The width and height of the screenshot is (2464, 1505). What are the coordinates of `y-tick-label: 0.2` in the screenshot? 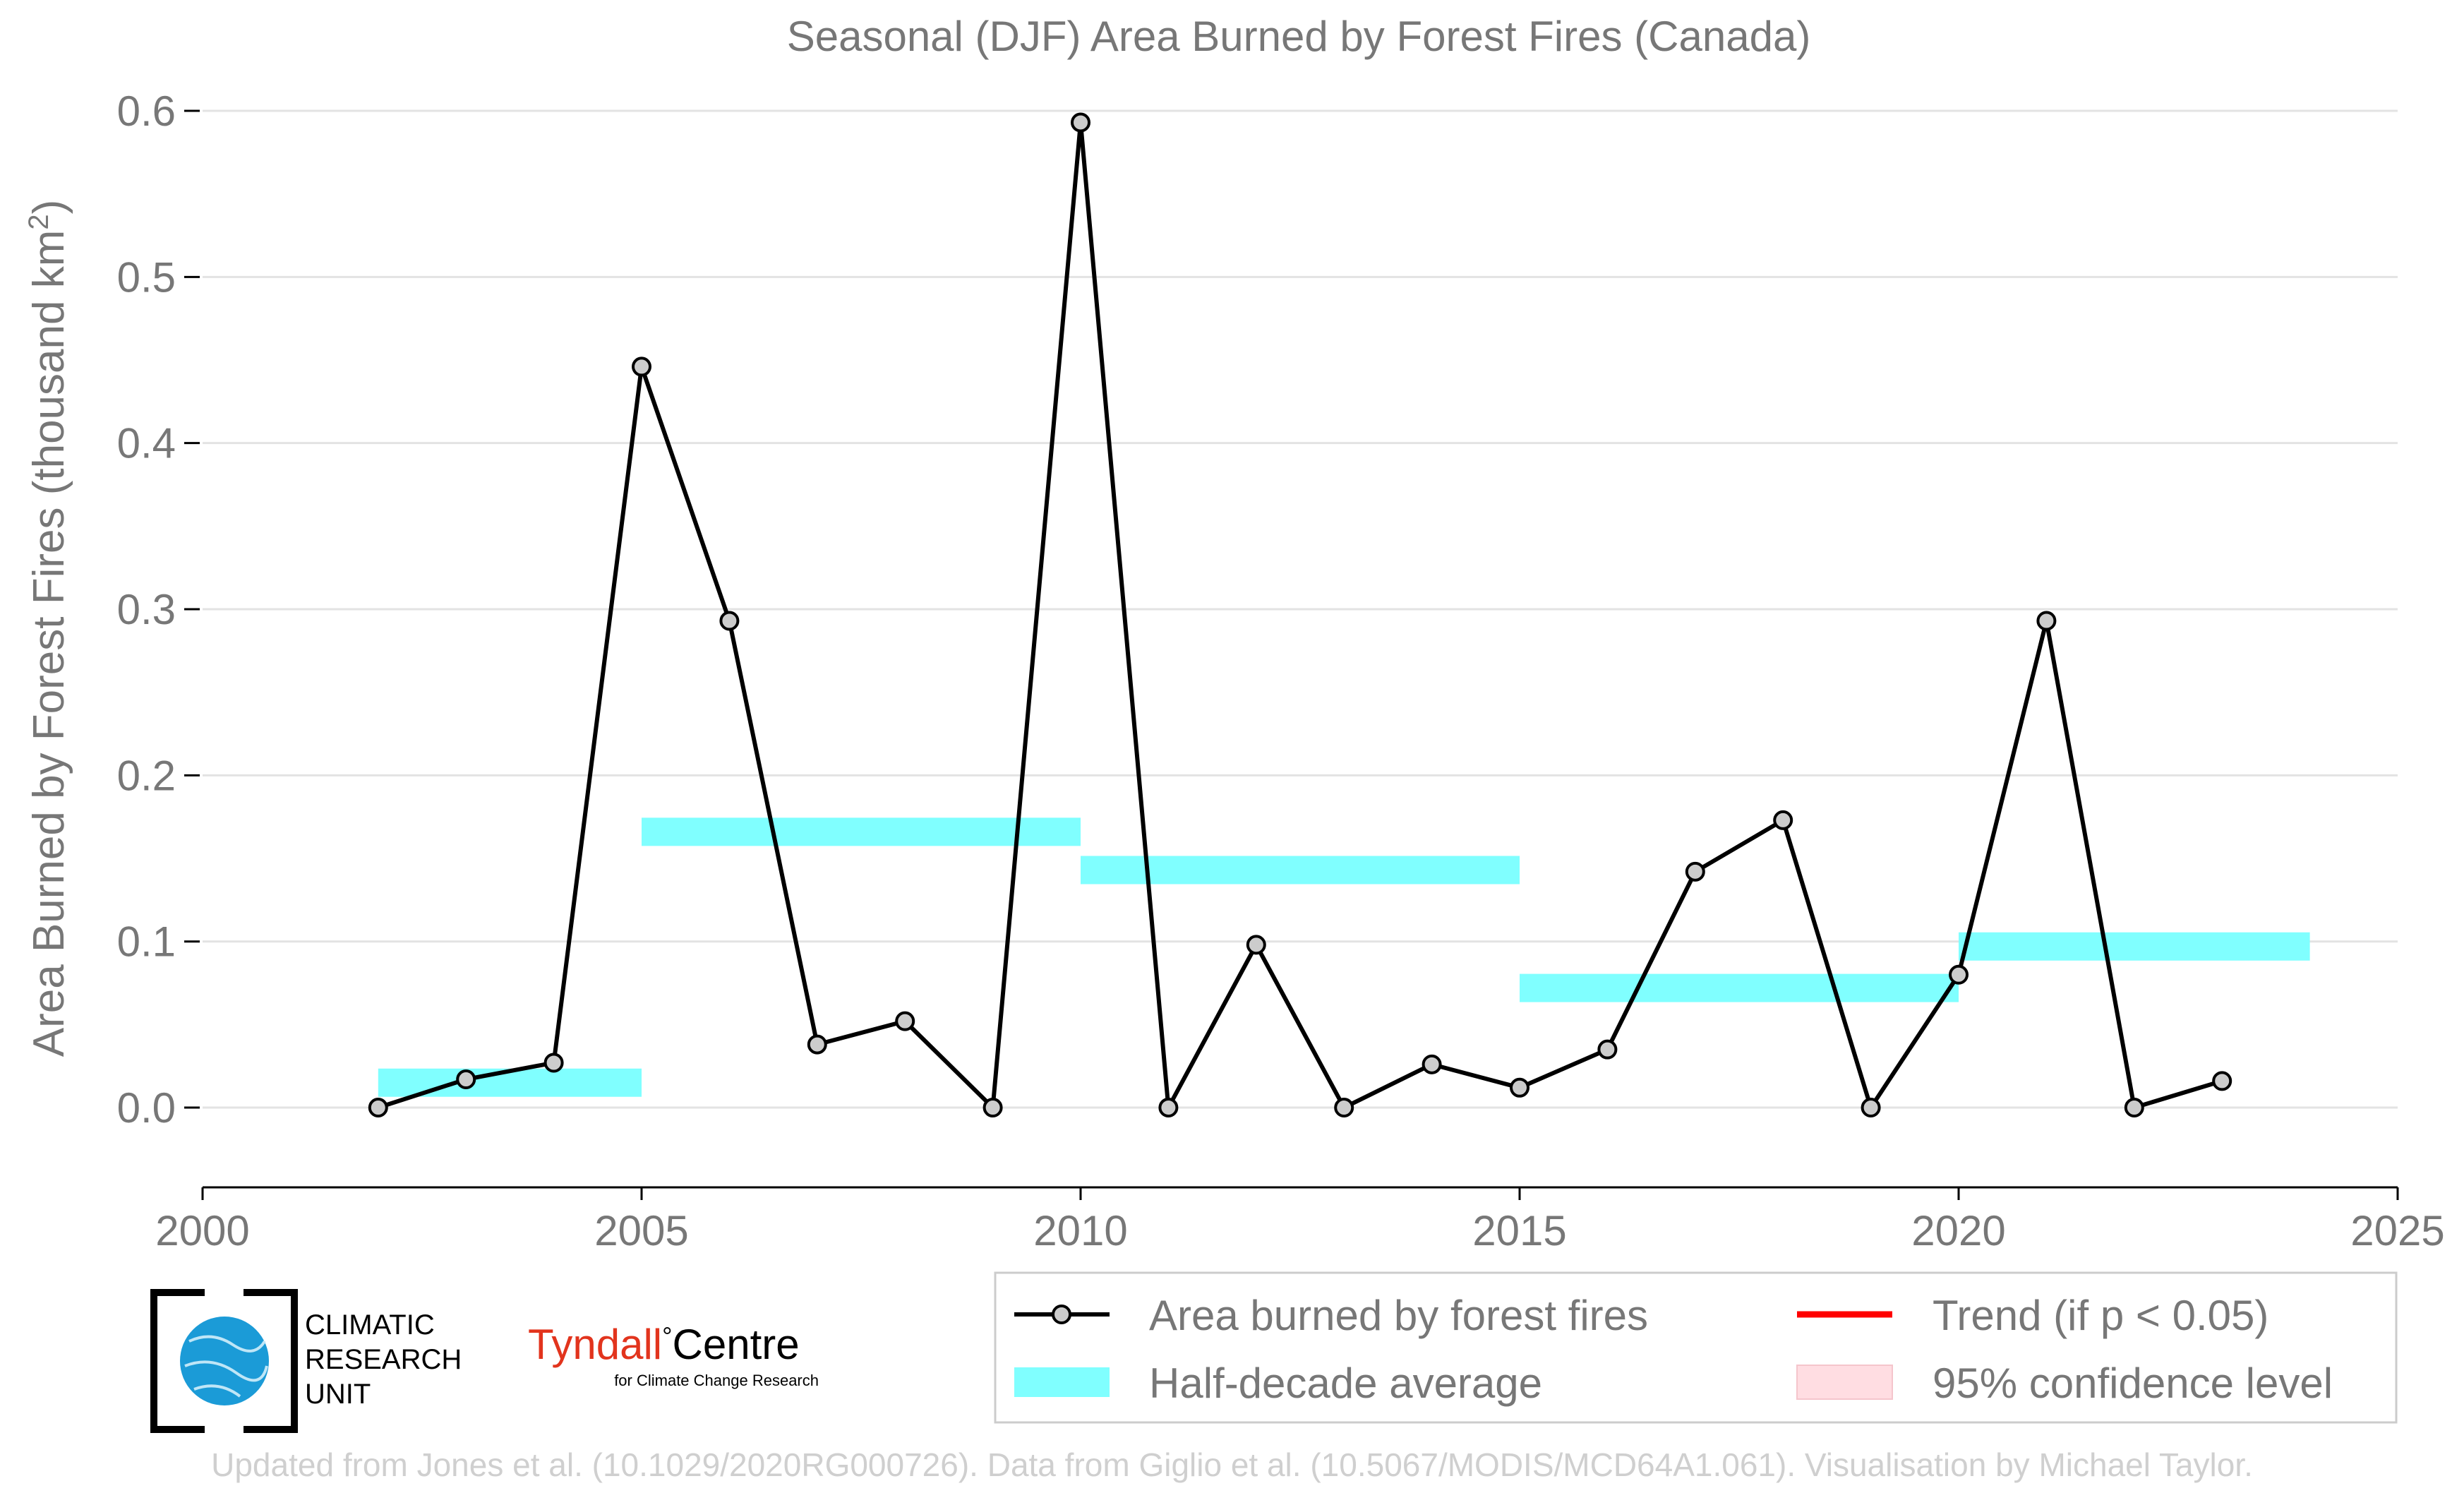 It's located at (146, 775).